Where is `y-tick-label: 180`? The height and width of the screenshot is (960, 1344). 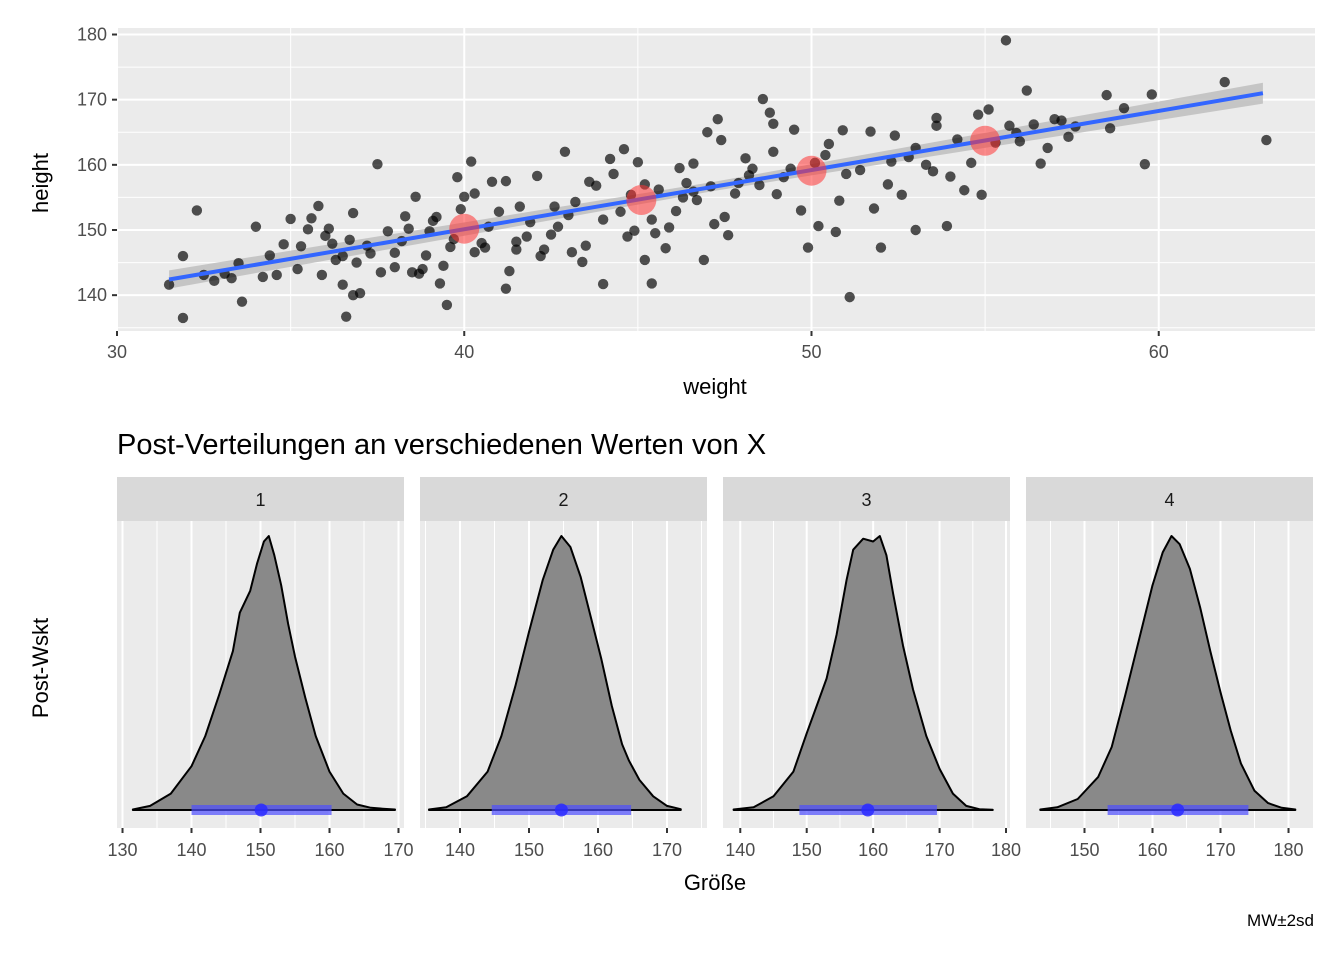 y-tick-label: 180 is located at coordinates (92, 35).